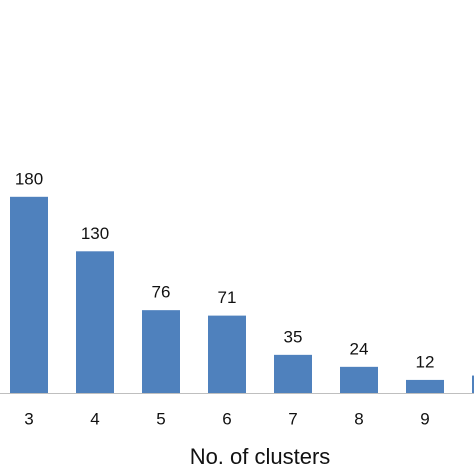  Describe the element at coordinates (359, 348) in the screenshot. I see `data-label: 24` at that location.